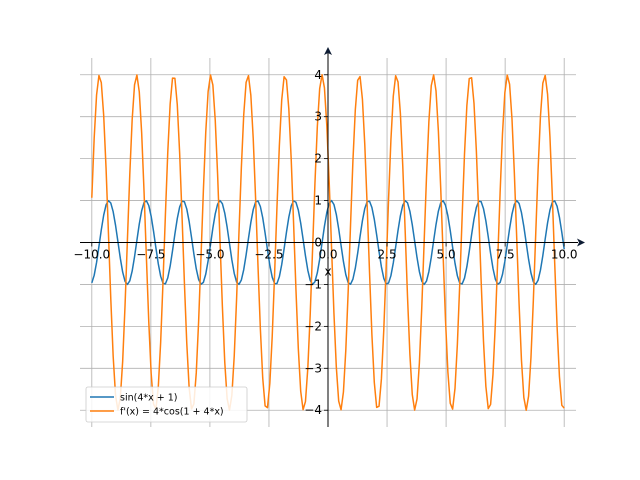 This screenshot has width=640, height=480. I want to click on y-tick-label: 3, so click(318, 117).